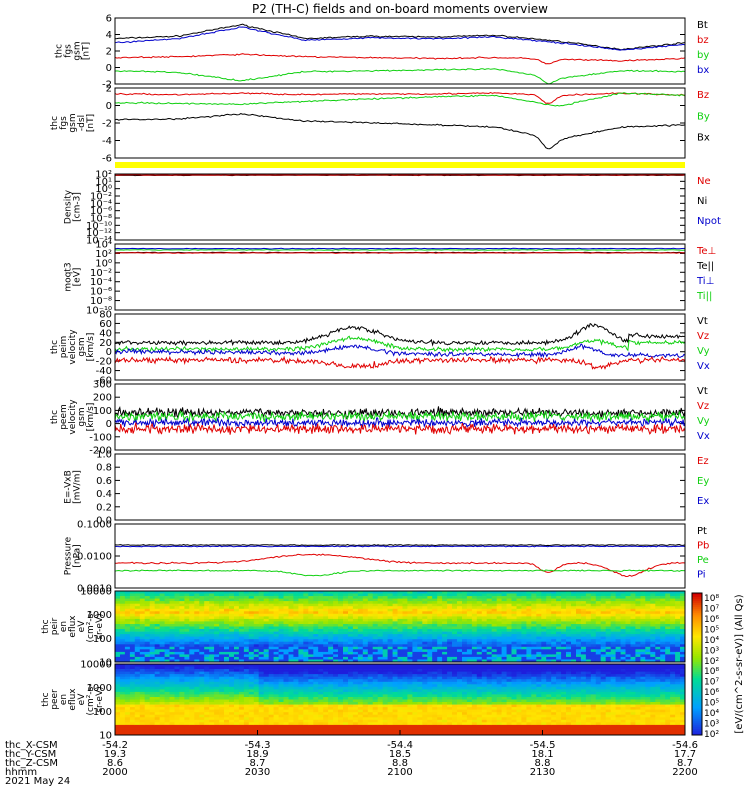 This screenshot has height=800, width=750. Describe the element at coordinates (400, 253) in the screenshot. I see `series-Te-perp` at that location.